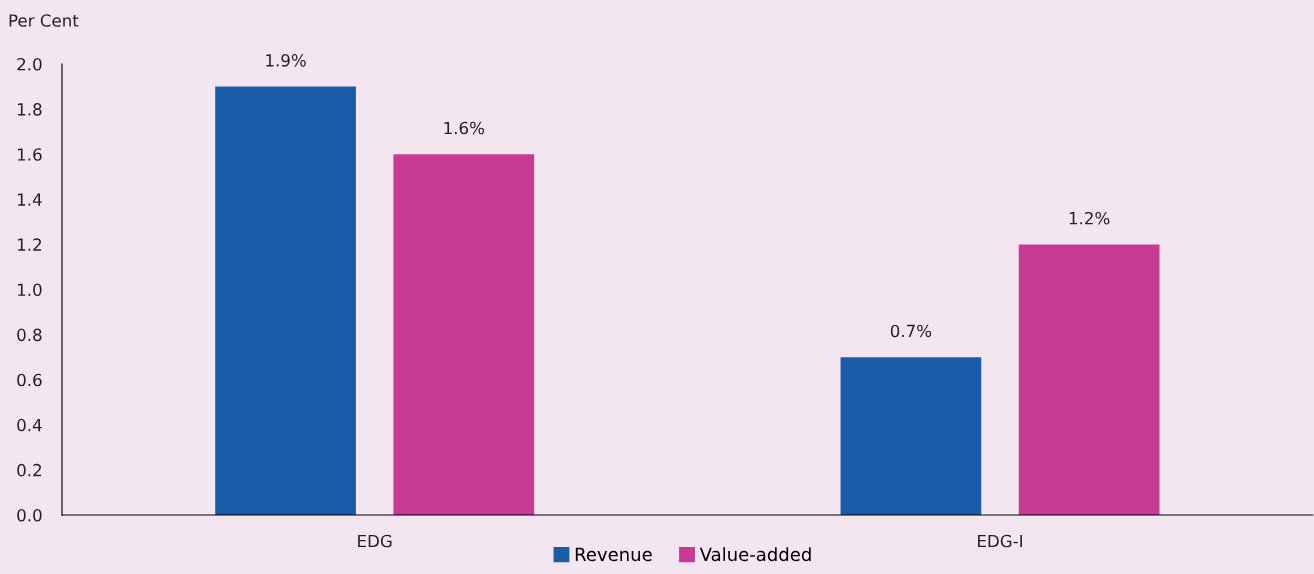 This screenshot has height=574, width=1314. What do you see at coordinates (29, 335) in the screenshot?
I see `y-tick-label: 0.8` at bounding box center [29, 335].